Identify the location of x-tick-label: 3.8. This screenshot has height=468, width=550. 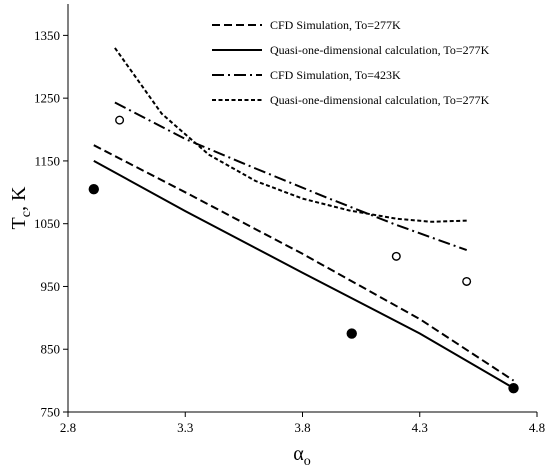
(302, 427).